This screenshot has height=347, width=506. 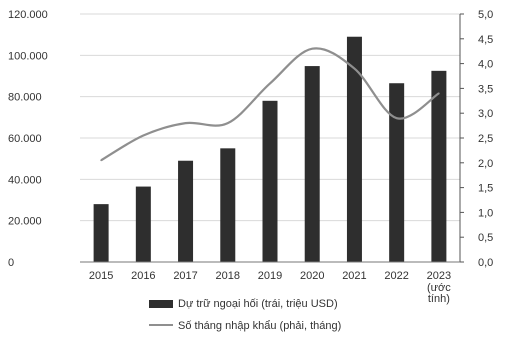 I want to click on right-axis-tick-label: 0,5, so click(x=485, y=238).